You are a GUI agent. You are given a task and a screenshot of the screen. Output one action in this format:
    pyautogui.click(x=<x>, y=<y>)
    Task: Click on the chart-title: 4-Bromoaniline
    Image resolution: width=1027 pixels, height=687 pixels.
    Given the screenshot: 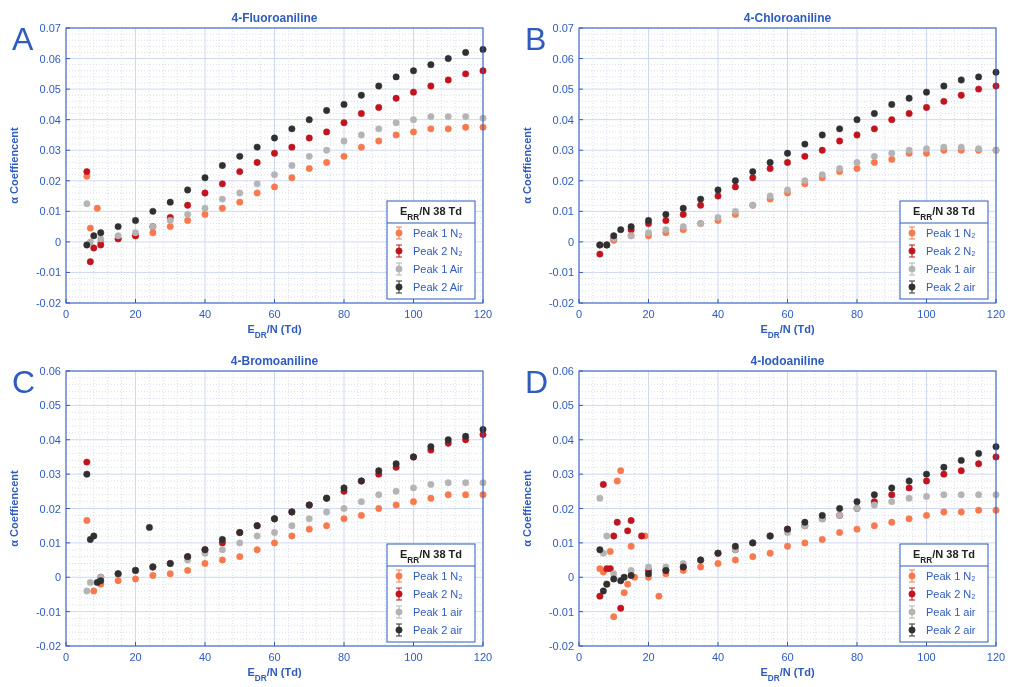 What is the action you would take?
    pyautogui.click(x=274, y=361)
    